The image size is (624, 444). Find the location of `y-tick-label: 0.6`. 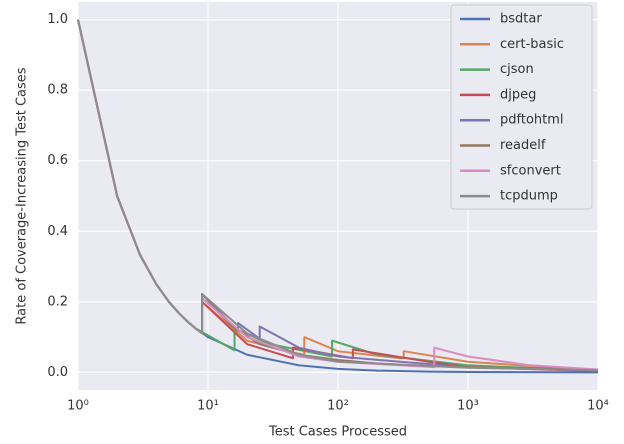

y-tick-label: 0.6 is located at coordinates (57, 160).